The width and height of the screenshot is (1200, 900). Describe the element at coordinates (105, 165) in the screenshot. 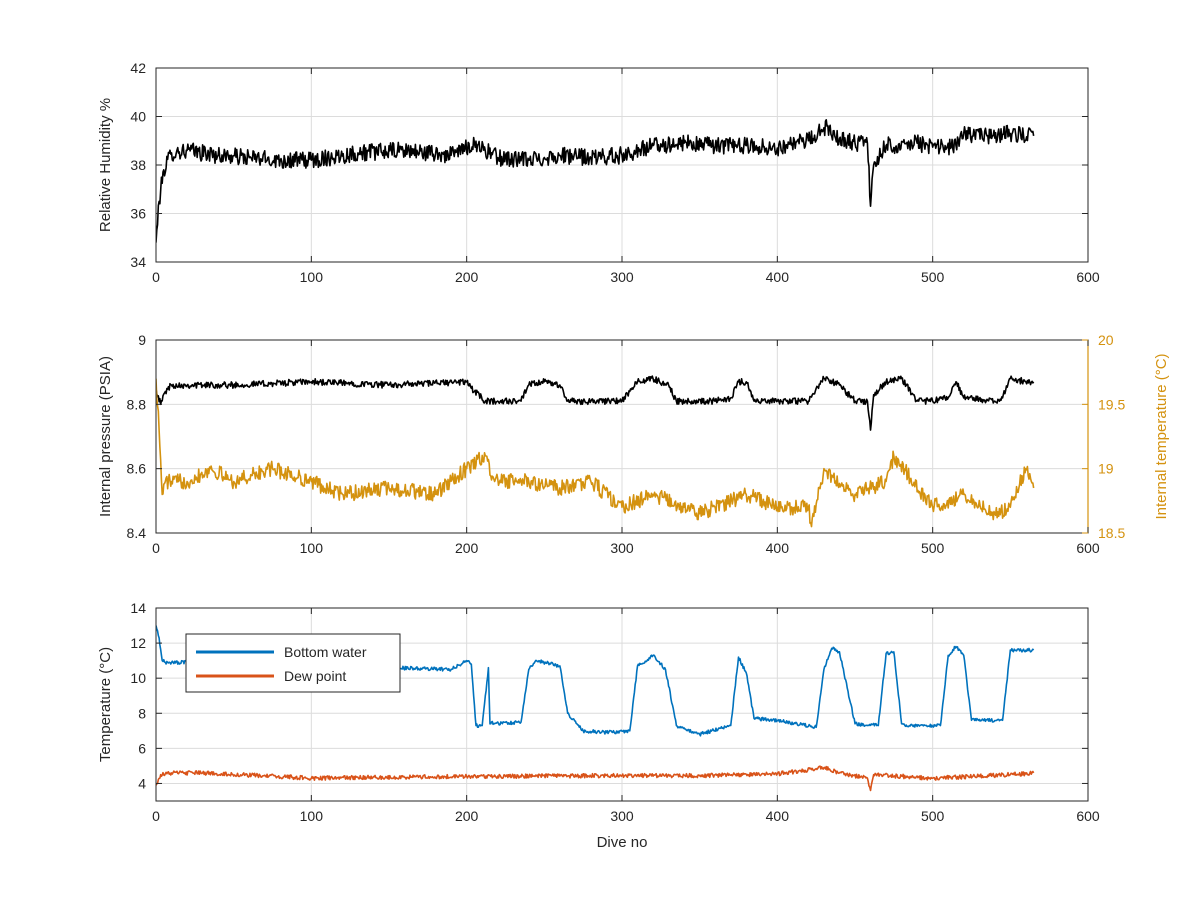

I see `y-axis-label: Relative Humidity %` at that location.